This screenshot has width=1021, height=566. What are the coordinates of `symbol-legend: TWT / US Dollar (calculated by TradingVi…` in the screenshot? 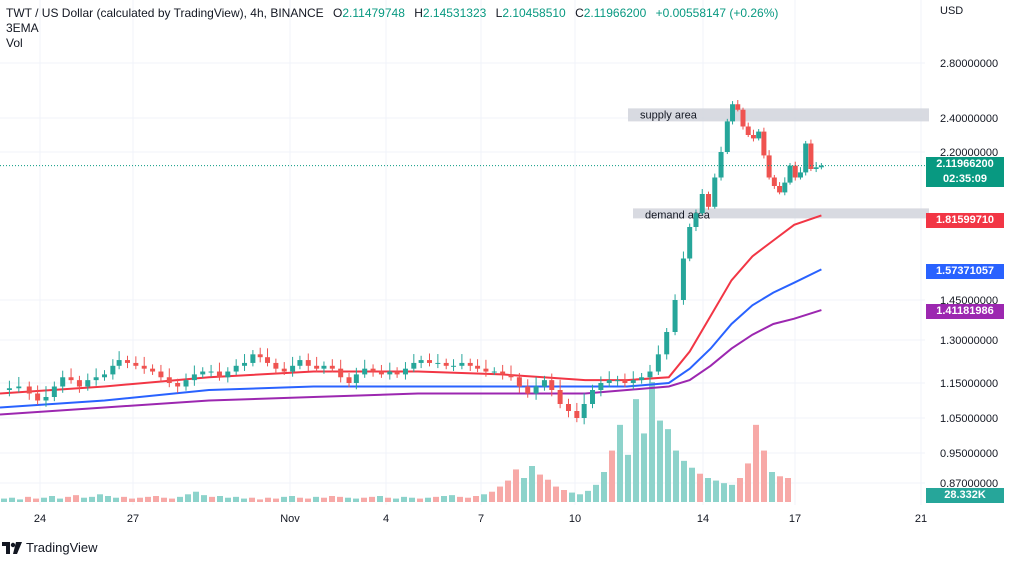 It's located at (392, 13).